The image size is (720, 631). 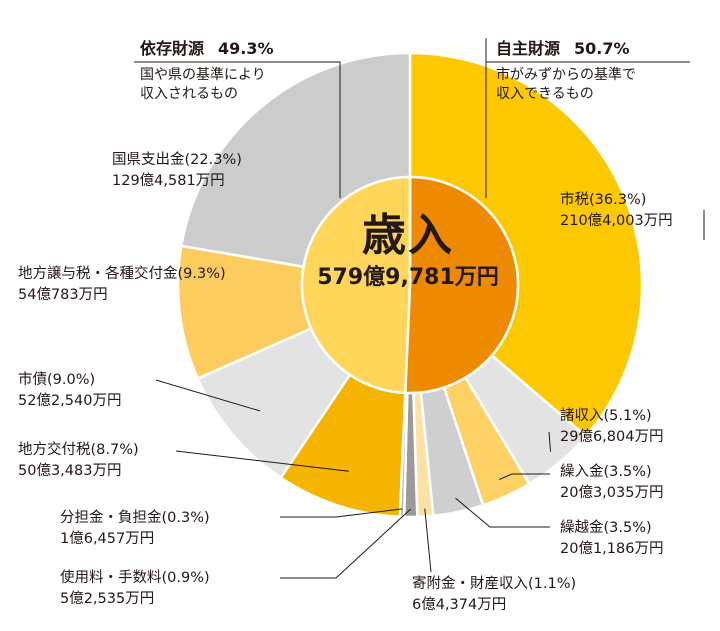 What do you see at coordinates (189, 94) in the screenshot?
I see `group-desc-line: 収入されるもの` at bounding box center [189, 94].